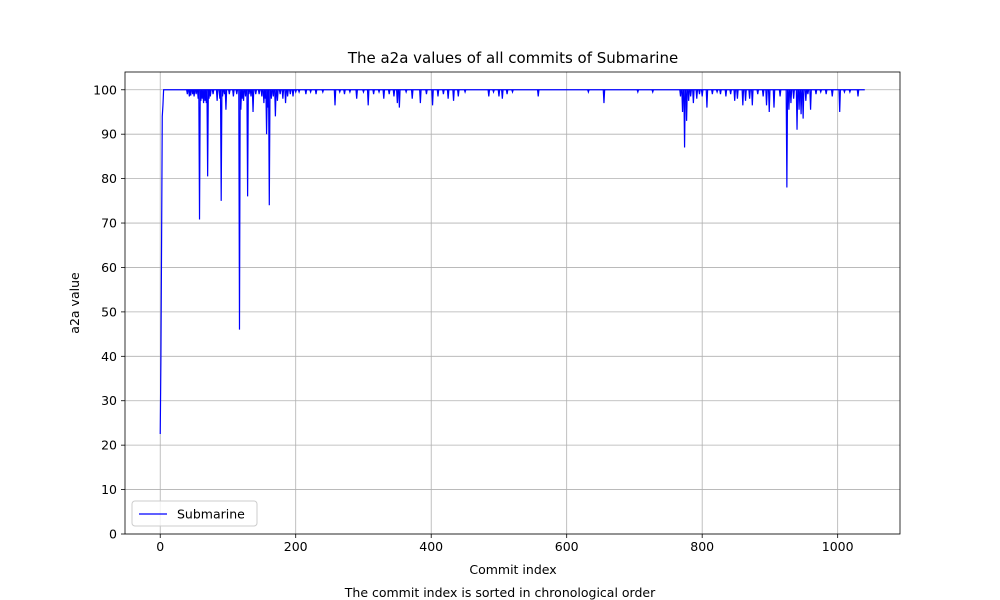 The image size is (1000, 600). I want to click on y-tick-label: 40, so click(109, 356).